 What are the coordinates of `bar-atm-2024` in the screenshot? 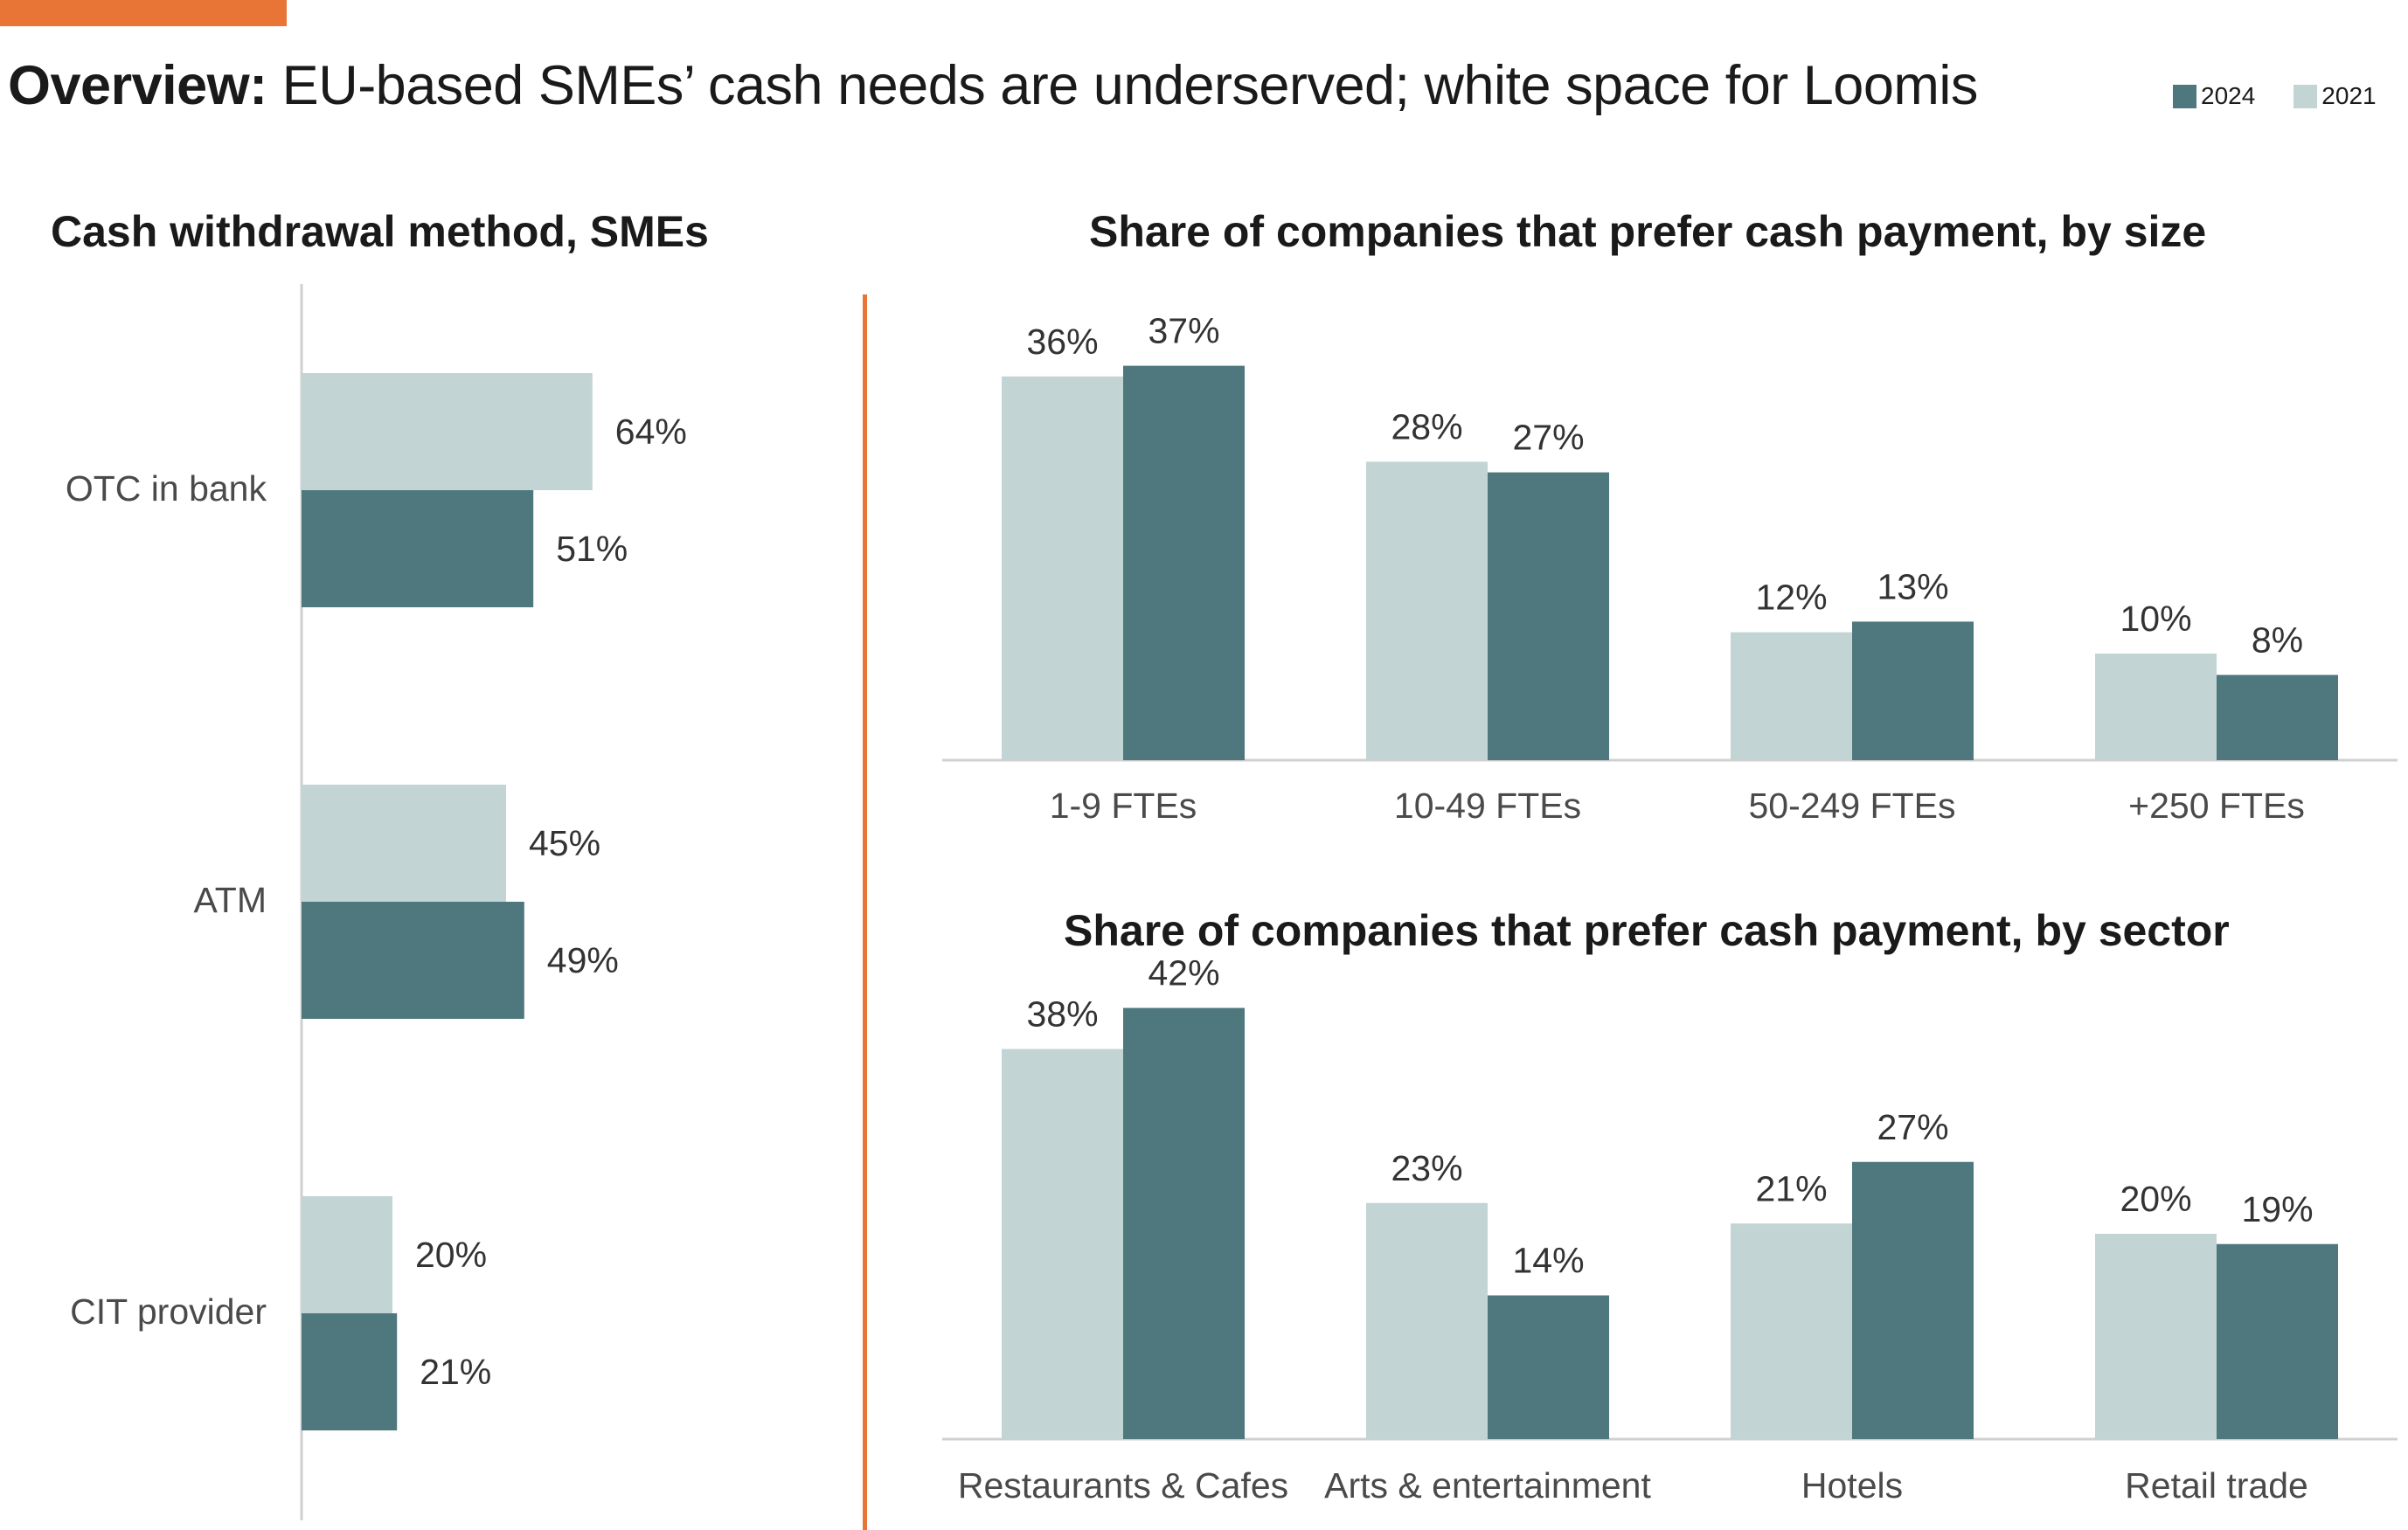 It's located at (413, 960).